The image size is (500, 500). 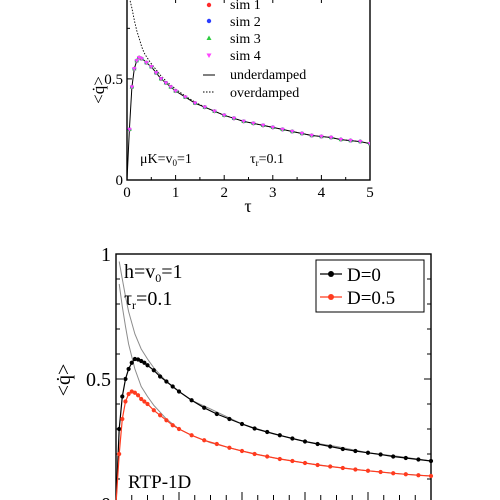 I want to click on bottom-annotation-h: h=v0=1, so click(x=153, y=273).